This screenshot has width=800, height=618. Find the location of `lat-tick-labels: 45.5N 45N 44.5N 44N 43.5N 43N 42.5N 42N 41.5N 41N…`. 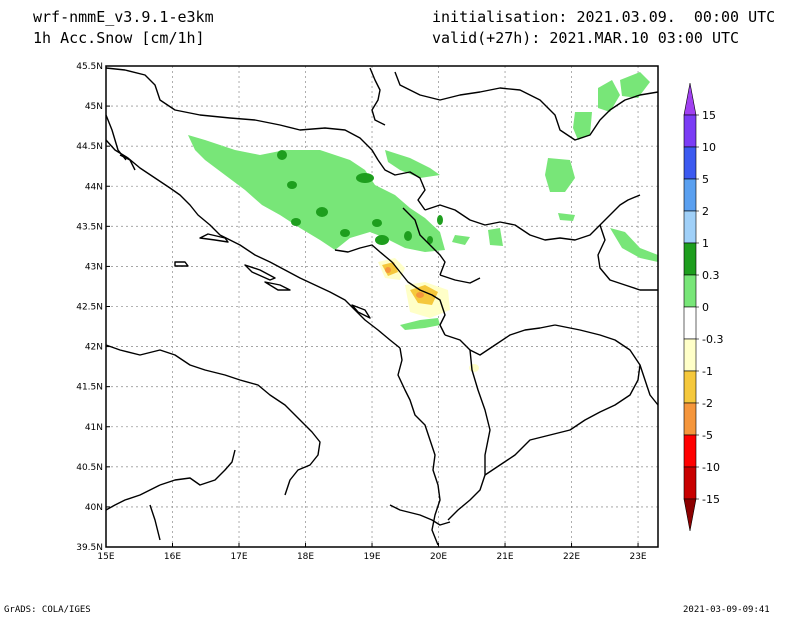

lat-tick-labels: 45.5N 45N 44.5N 44N 43.5N 43N 42.5N 42N 41.5N 41N… is located at coordinates (89, 307).